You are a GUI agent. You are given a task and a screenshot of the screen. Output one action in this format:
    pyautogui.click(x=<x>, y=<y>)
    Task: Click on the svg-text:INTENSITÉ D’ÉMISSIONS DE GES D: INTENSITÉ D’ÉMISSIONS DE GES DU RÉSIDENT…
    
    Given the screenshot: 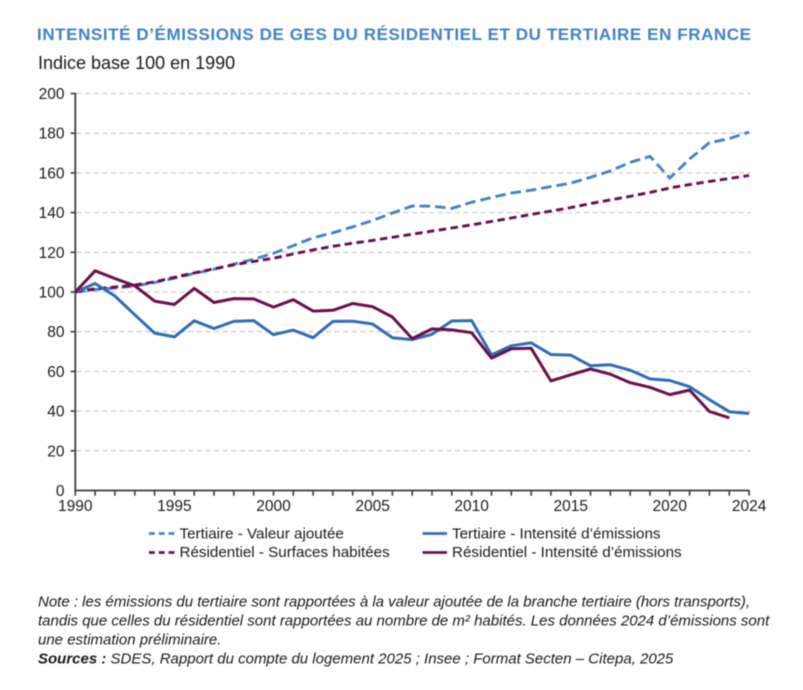 What is the action you would take?
    pyautogui.click(x=394, y=34)
    